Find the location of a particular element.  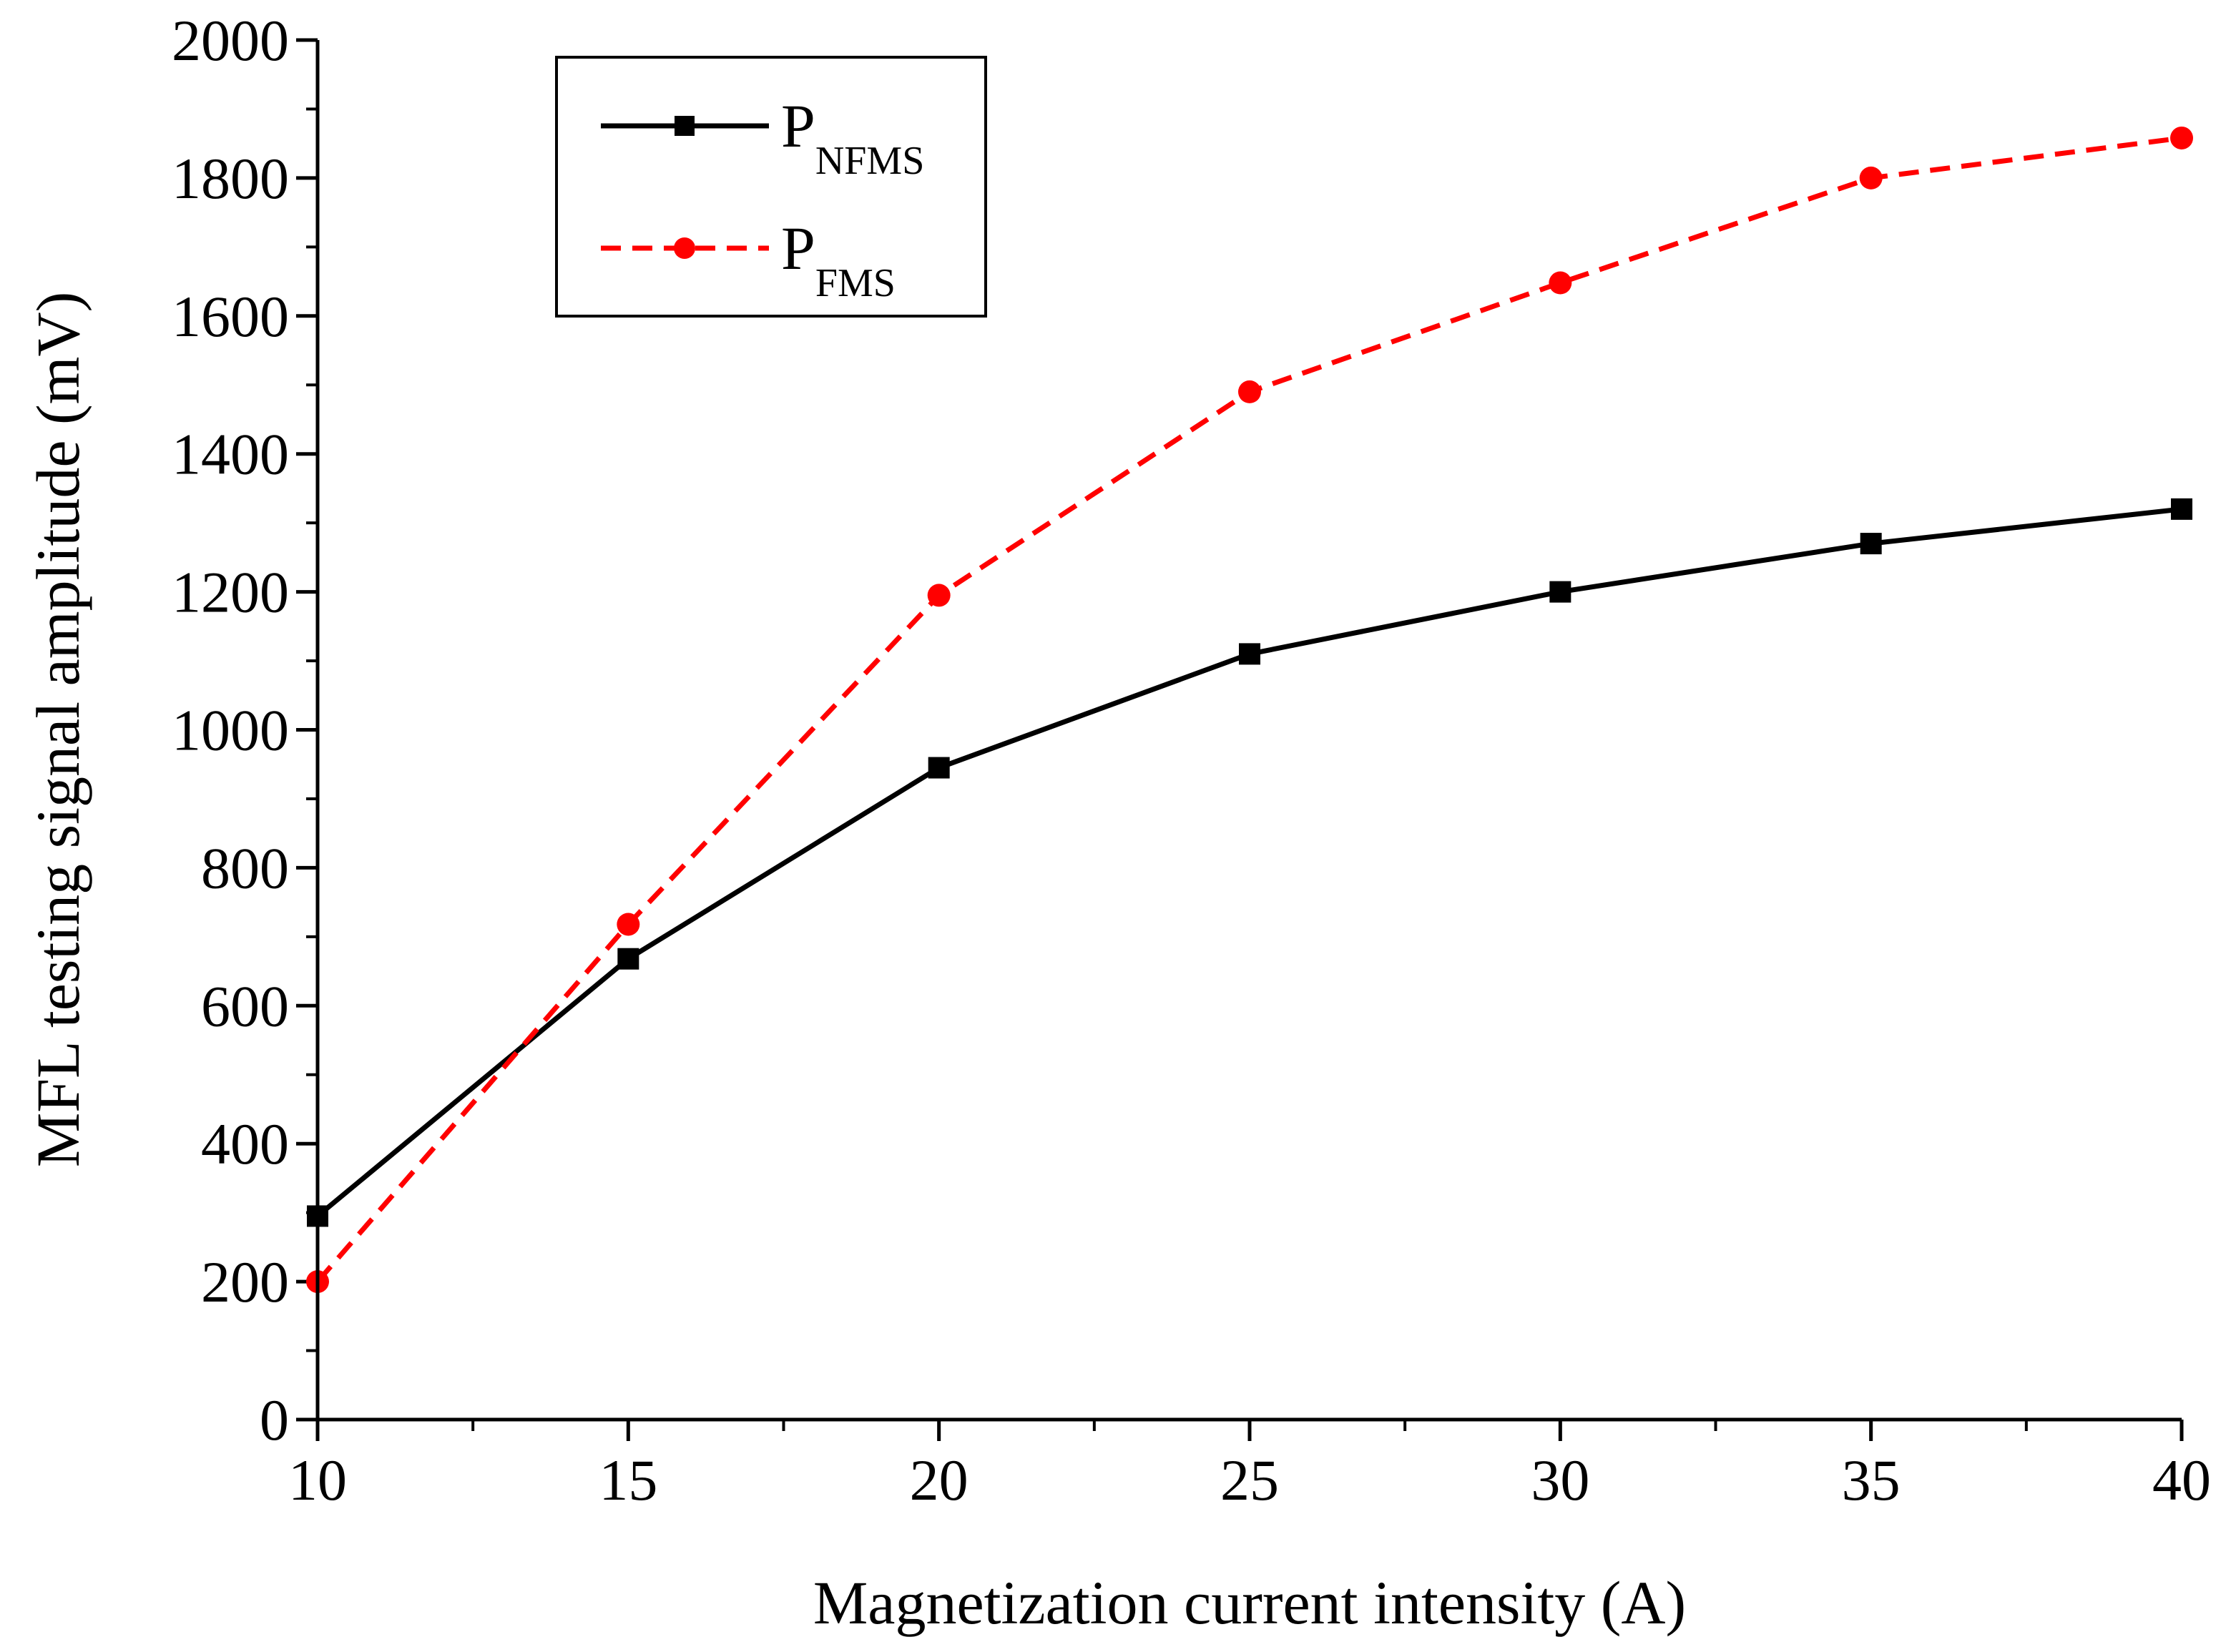

y-tick-label: 1200 is located at coordinates (231, 593).